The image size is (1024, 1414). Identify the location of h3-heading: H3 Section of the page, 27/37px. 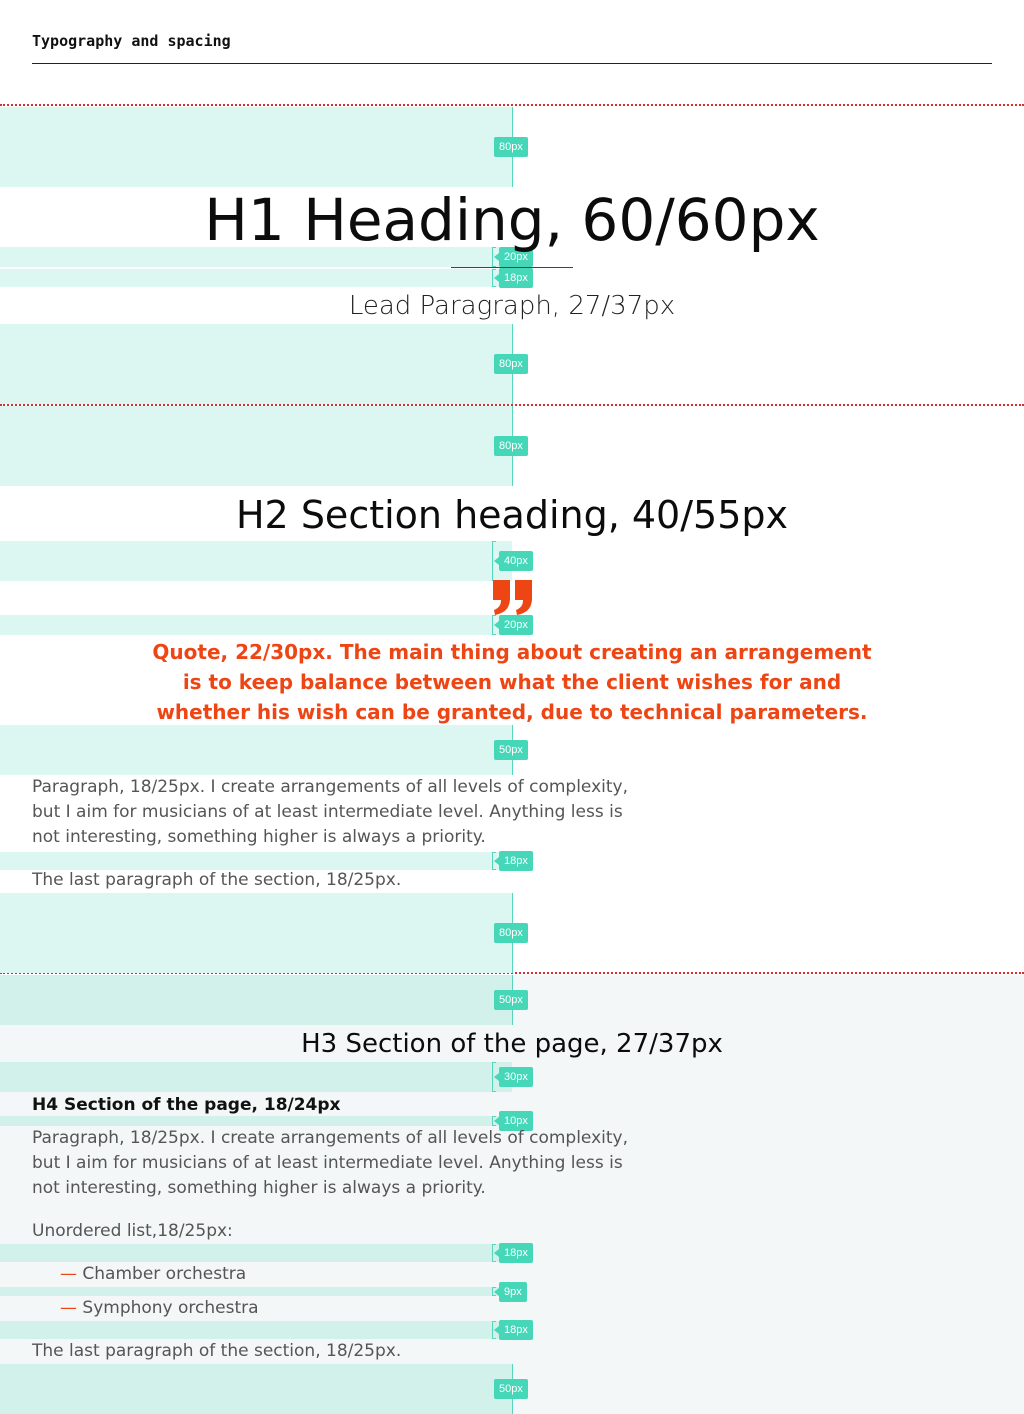
(512, 1044).